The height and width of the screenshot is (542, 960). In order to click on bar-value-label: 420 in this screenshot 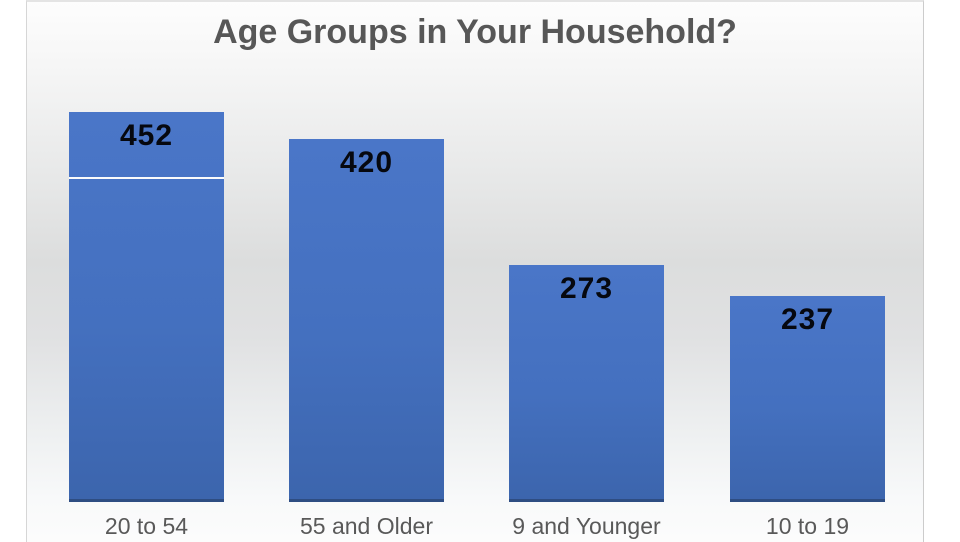, I will do `click(366, 162)`.